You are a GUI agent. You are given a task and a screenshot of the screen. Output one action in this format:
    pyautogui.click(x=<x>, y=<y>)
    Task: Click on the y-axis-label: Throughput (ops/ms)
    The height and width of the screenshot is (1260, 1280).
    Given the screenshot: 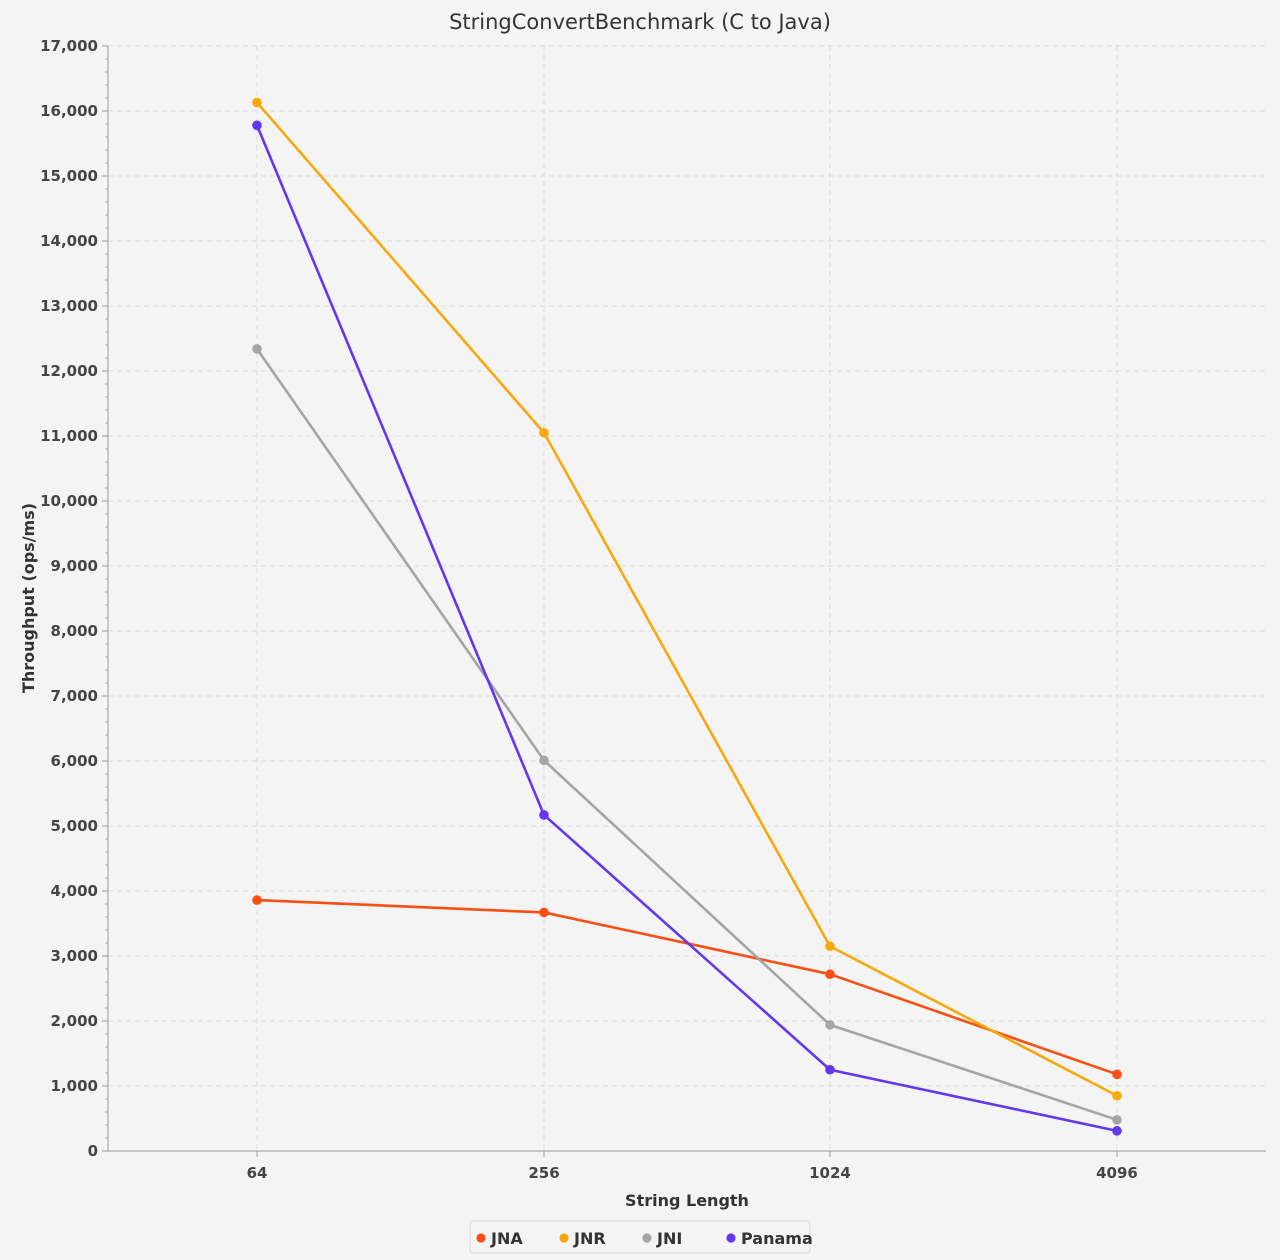 What is the action you would take?
    pyautogui.click(x=28, y=598)
    